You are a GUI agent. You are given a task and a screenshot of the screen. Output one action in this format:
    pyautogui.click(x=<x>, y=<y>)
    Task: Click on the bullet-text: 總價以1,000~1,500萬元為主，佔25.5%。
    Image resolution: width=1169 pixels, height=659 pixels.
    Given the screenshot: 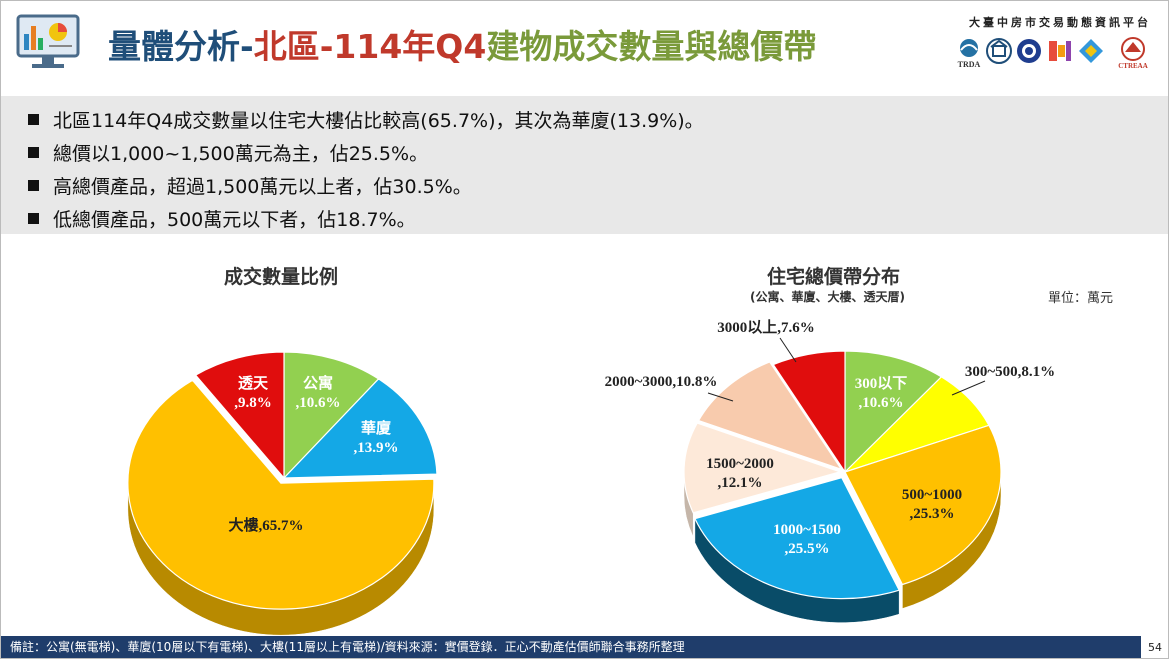 What is the action you would take?
    pyautogui.click(x=241, y=154)
    